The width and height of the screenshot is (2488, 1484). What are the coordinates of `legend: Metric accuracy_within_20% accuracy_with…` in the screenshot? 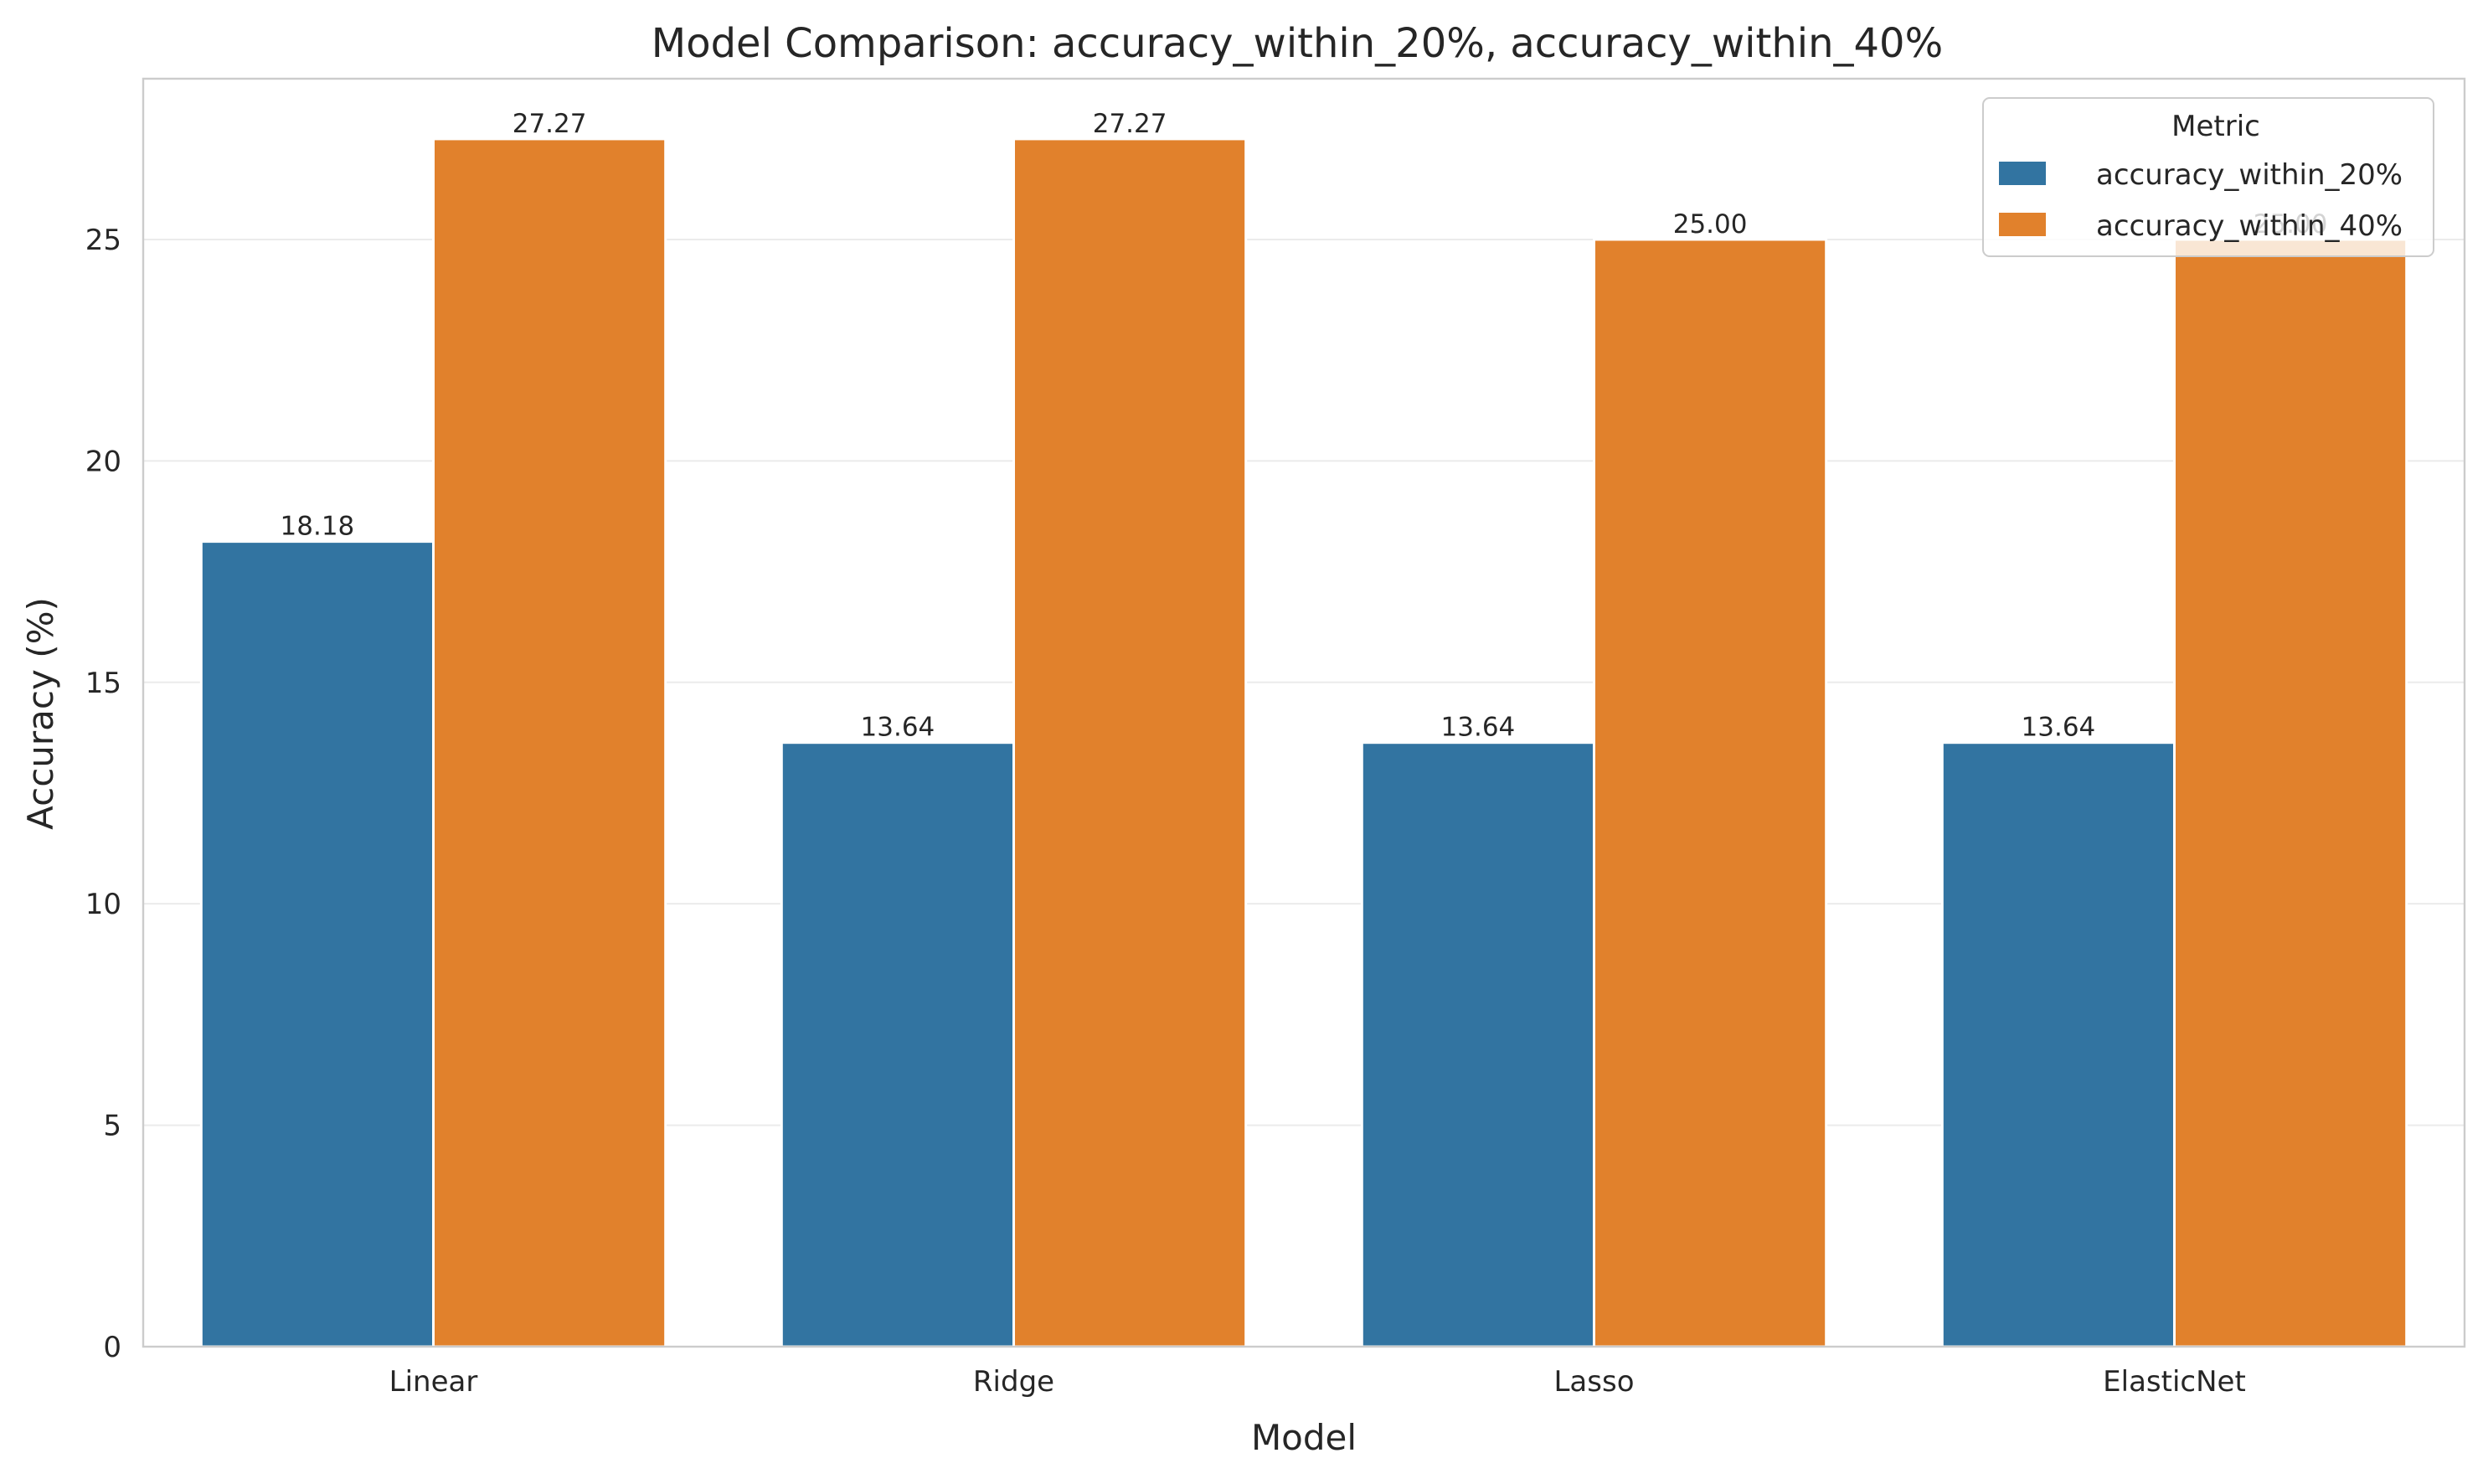 It's located at (2208, 177).